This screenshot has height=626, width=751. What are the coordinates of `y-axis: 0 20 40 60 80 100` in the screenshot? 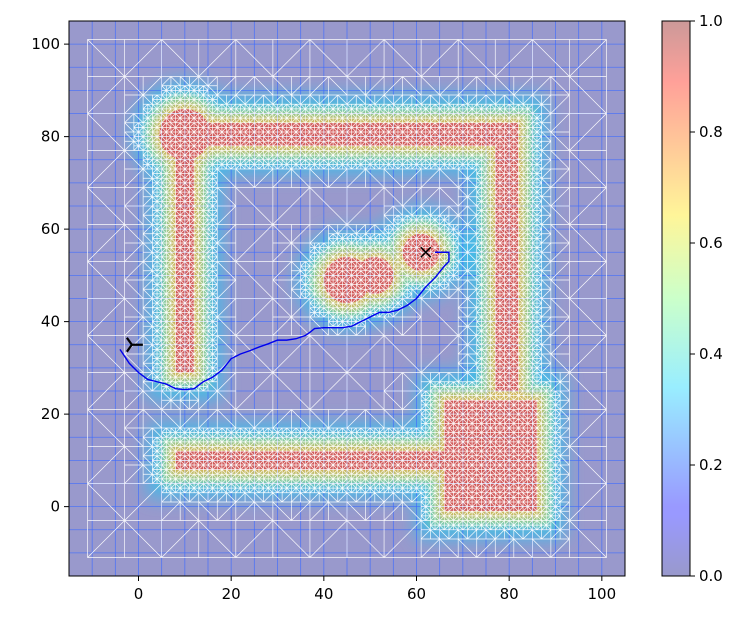 It's located at (50, 275).